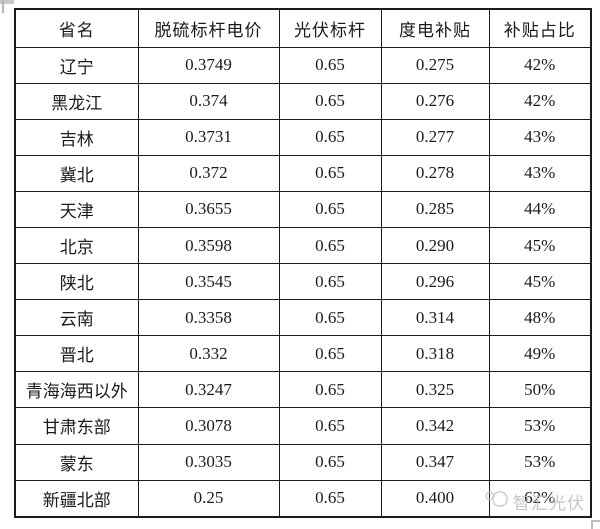 The width and height of the screenshot is (600, 529). What do you see at coordinates (76, 462) in the screenshot?
I see `province-cell: 蒙东` at bounding box center [76, 462].